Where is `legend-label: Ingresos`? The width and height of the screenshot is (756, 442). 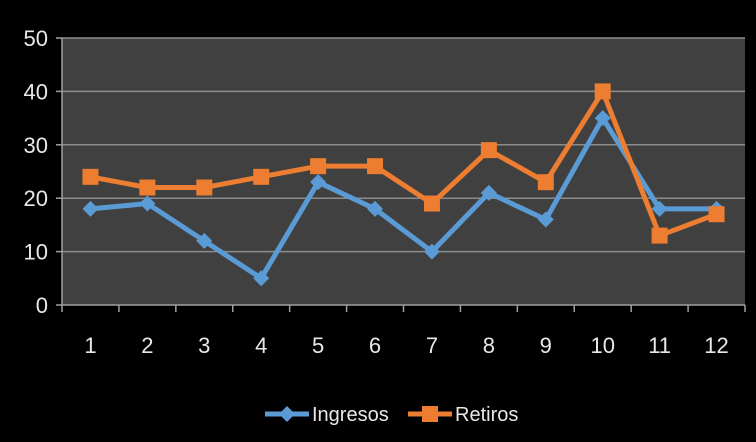
legend-label: Ingresos is located at coordinates (350, 415).